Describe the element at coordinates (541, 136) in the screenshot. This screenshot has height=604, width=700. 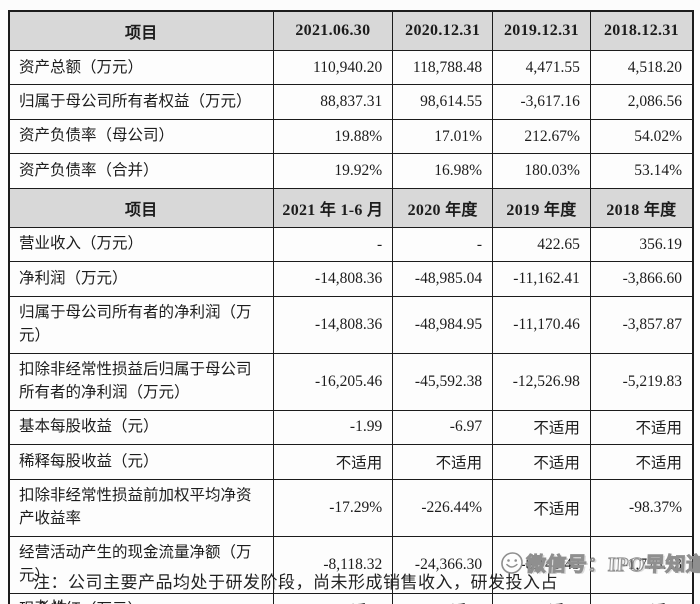
I see `cell-value: 212.67%` at that location.